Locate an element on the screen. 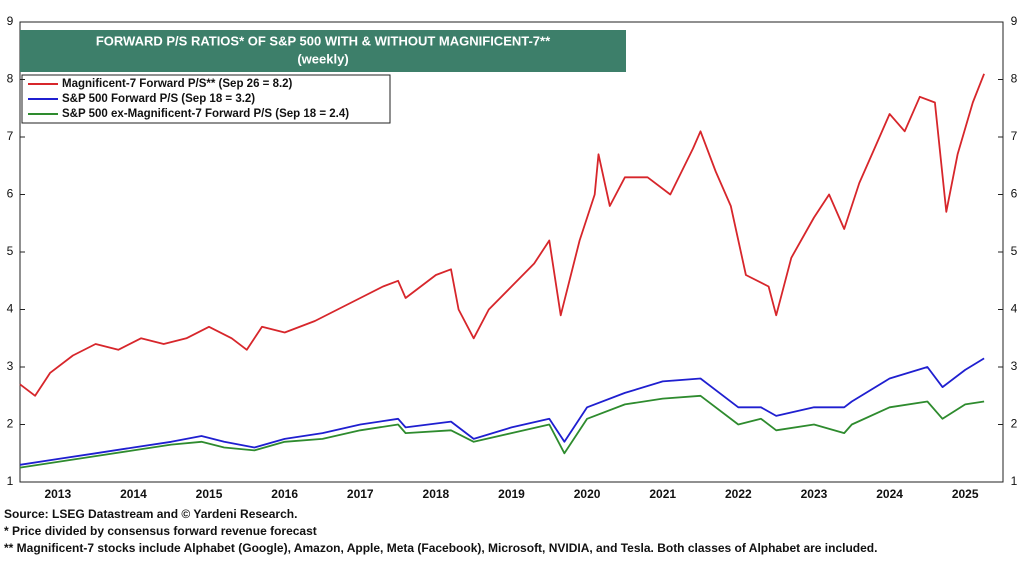 This screenshot has height=563, width=1024. x-tick-label: 2023 is located at coordinates (814, 494).